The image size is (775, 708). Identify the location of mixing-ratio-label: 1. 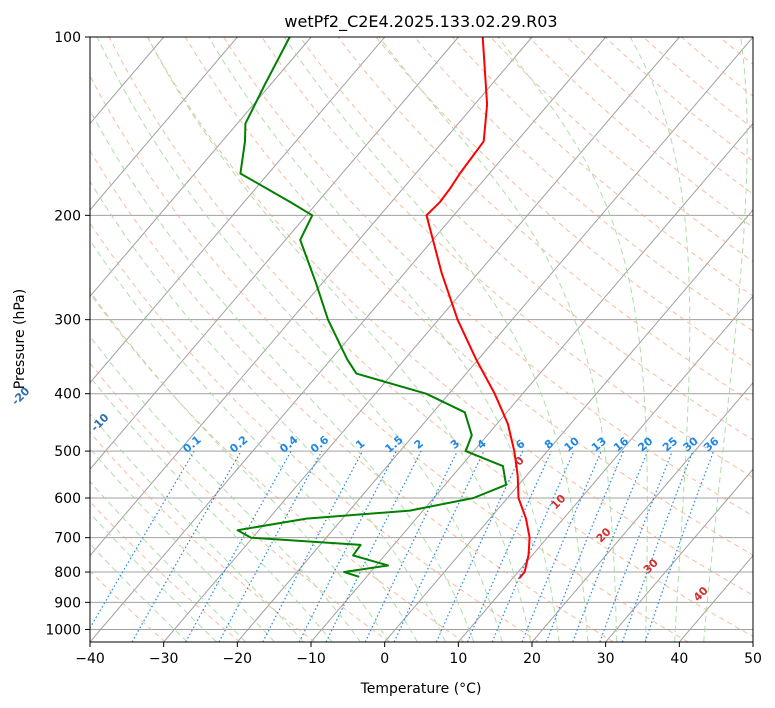
(360, 444).